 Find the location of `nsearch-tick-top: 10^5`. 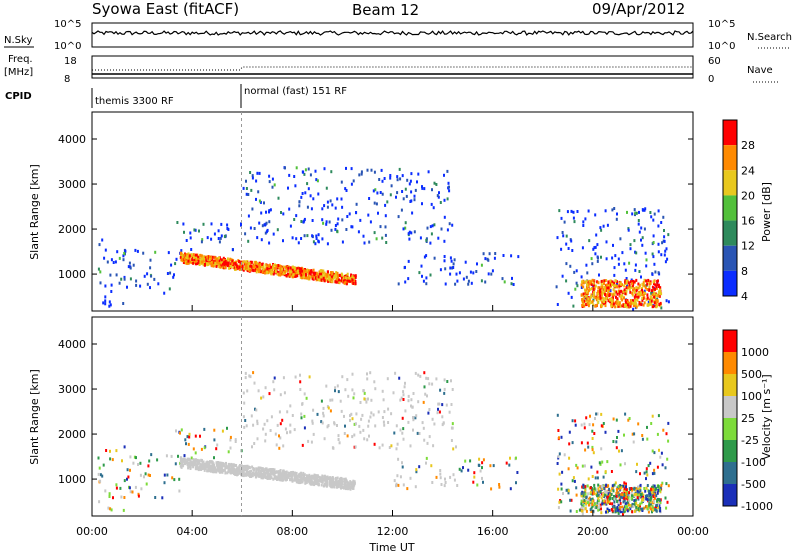

nsearch-tick-top: 10^5 is located at coordinates (721, 24).